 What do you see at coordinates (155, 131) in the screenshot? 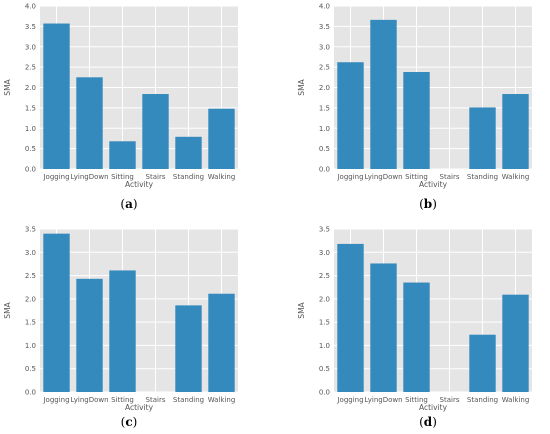
I see `bar-stairs` at bounding box center [155, 131].